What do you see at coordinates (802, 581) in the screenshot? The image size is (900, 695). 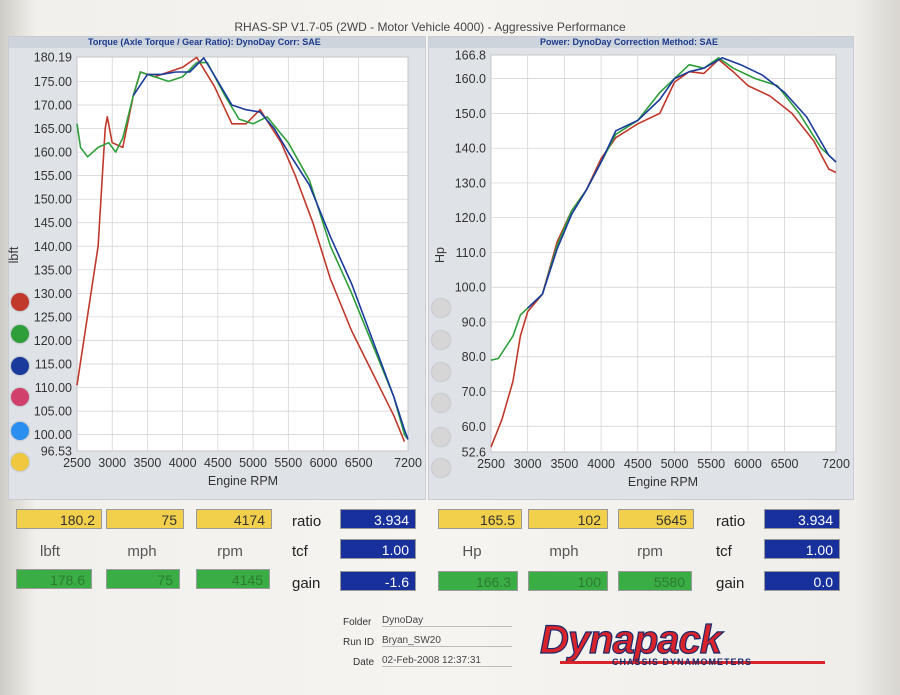 I see `right-gain-value: 0.0` at bounding box center [802, 581].